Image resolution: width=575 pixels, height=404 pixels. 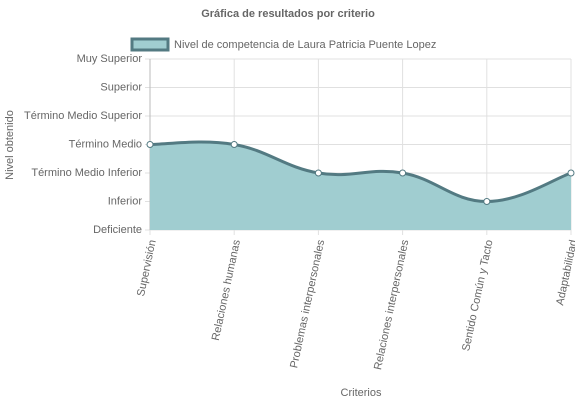 I want to click on area-line, so click(x=360, y=172).